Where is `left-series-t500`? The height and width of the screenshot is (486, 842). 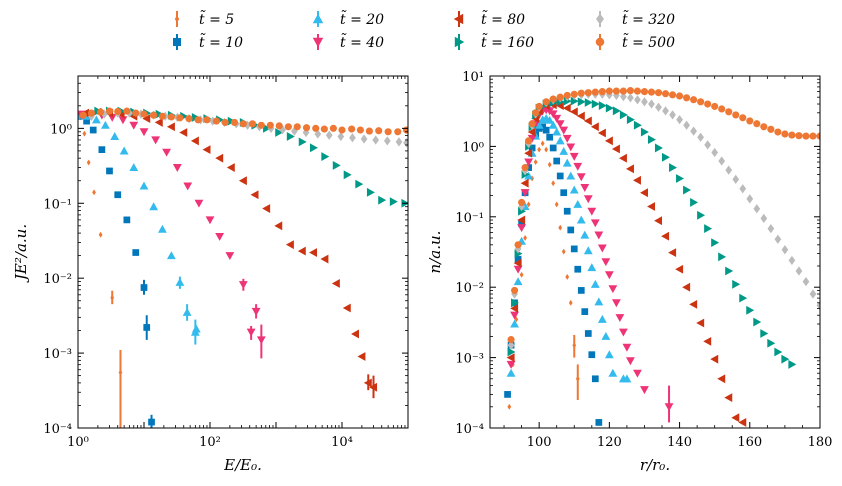 left-series-t500 is located at coordinates (243, 121).